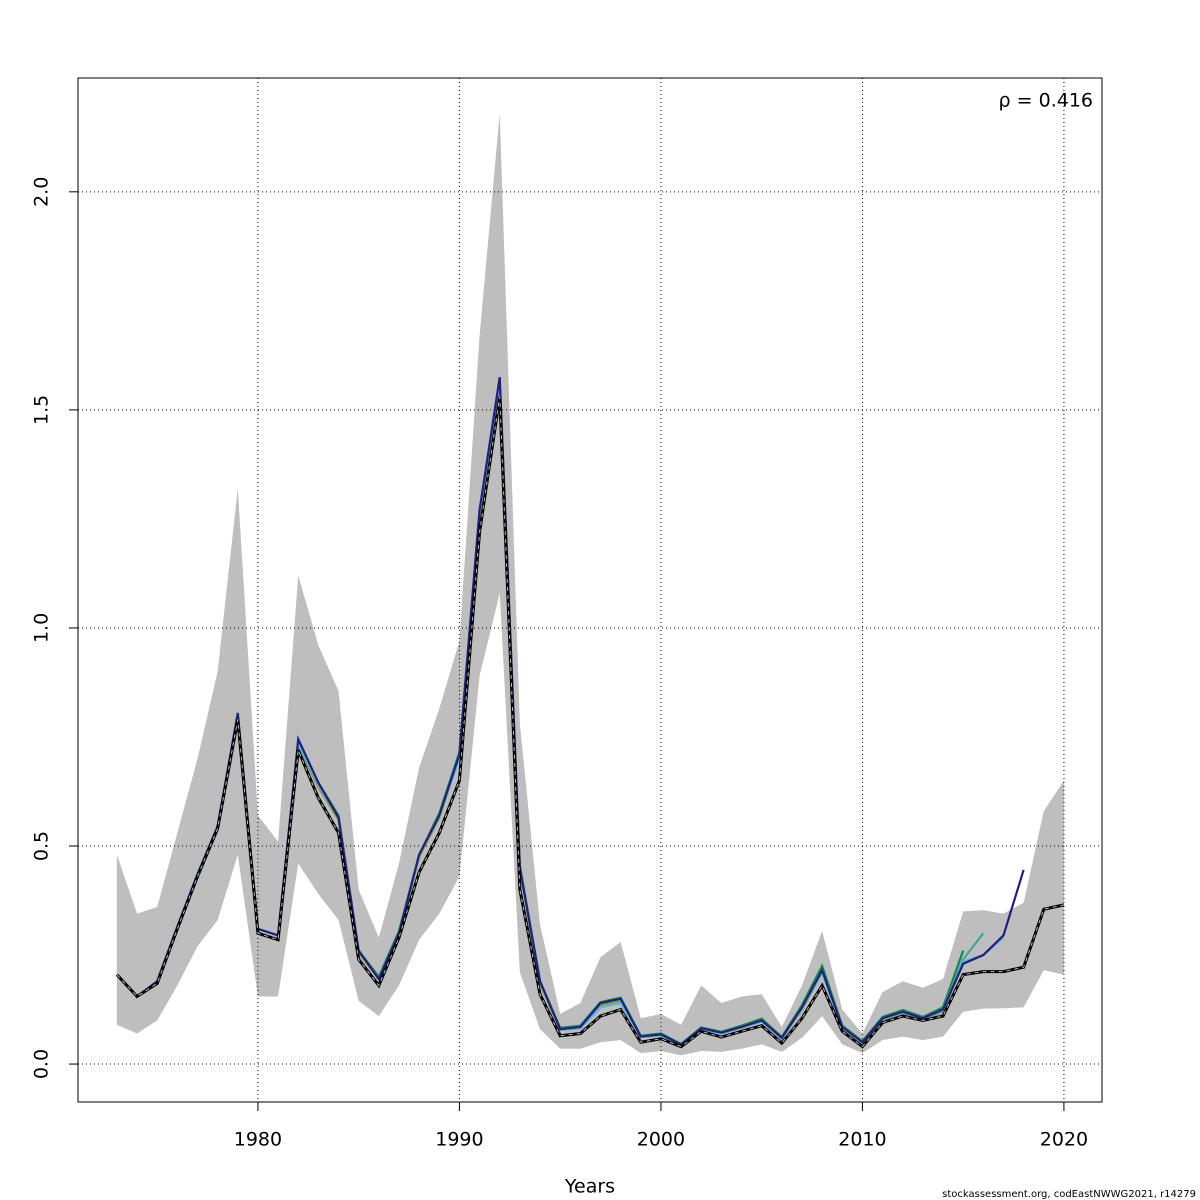  I want to click on x-tick-label: 2000, so click(661, 1140).